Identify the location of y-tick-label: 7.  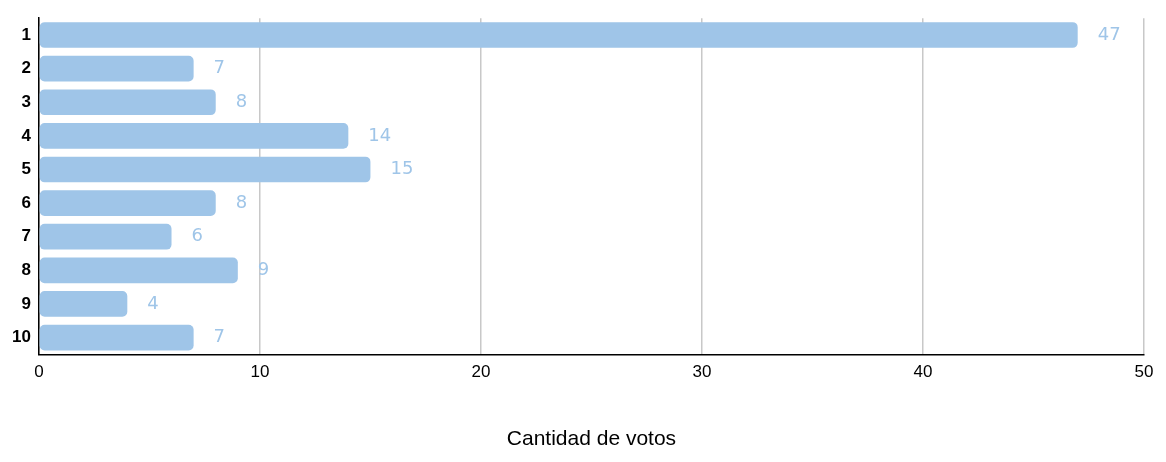
(26, 236).